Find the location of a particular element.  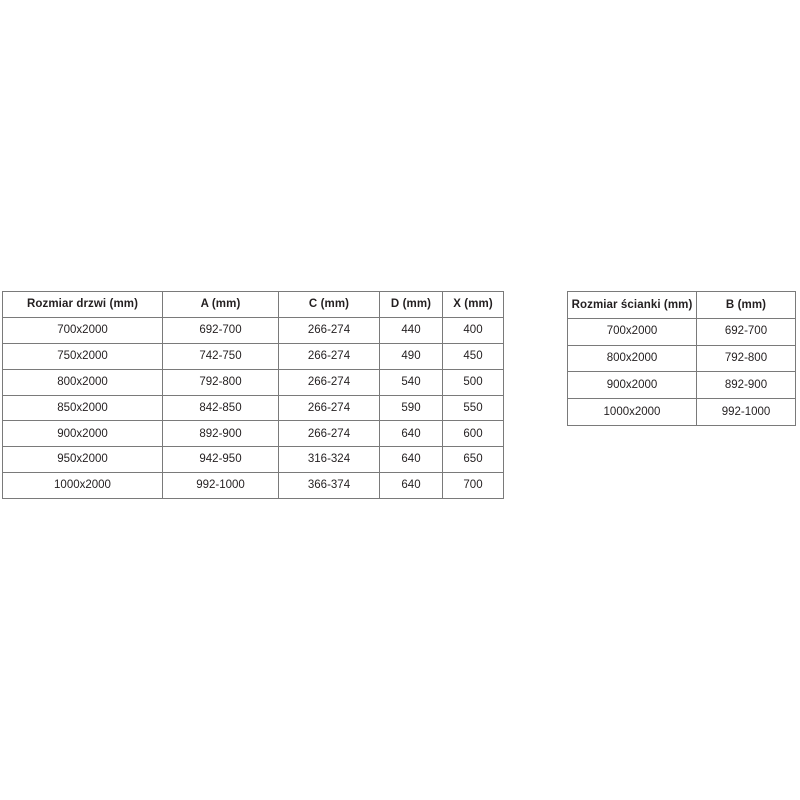

cell-door-size: 850x2000 is located at coordinates (82, 408).